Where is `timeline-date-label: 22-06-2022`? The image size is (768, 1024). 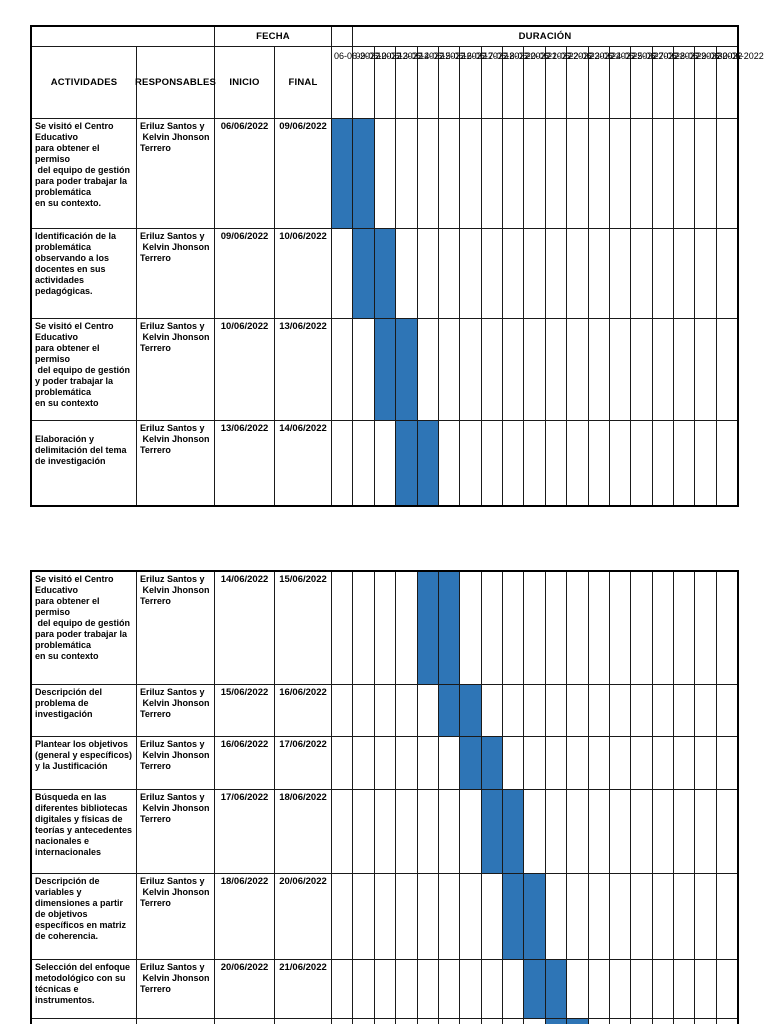
timeline-date-label: 22-06-2022 is located at coordinates (591, 56).